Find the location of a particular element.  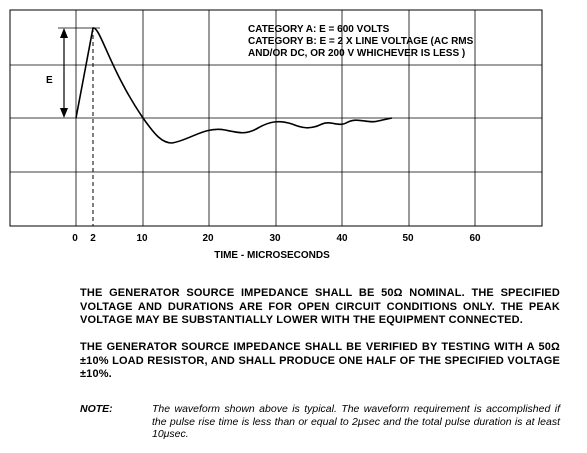

x-tick-label: 30 is located at coordinates (275, 238).